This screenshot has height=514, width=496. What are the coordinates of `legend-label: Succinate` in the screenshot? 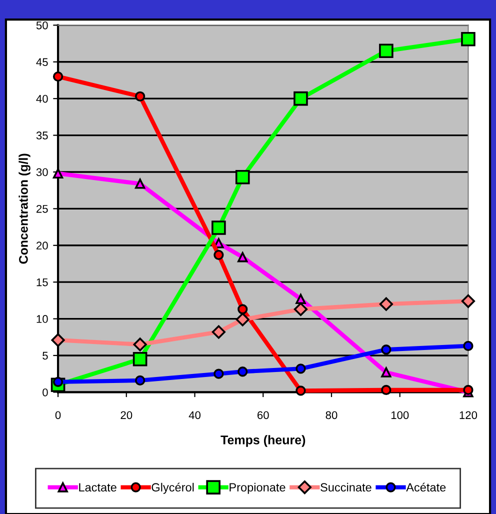 It's located at (346, 487).